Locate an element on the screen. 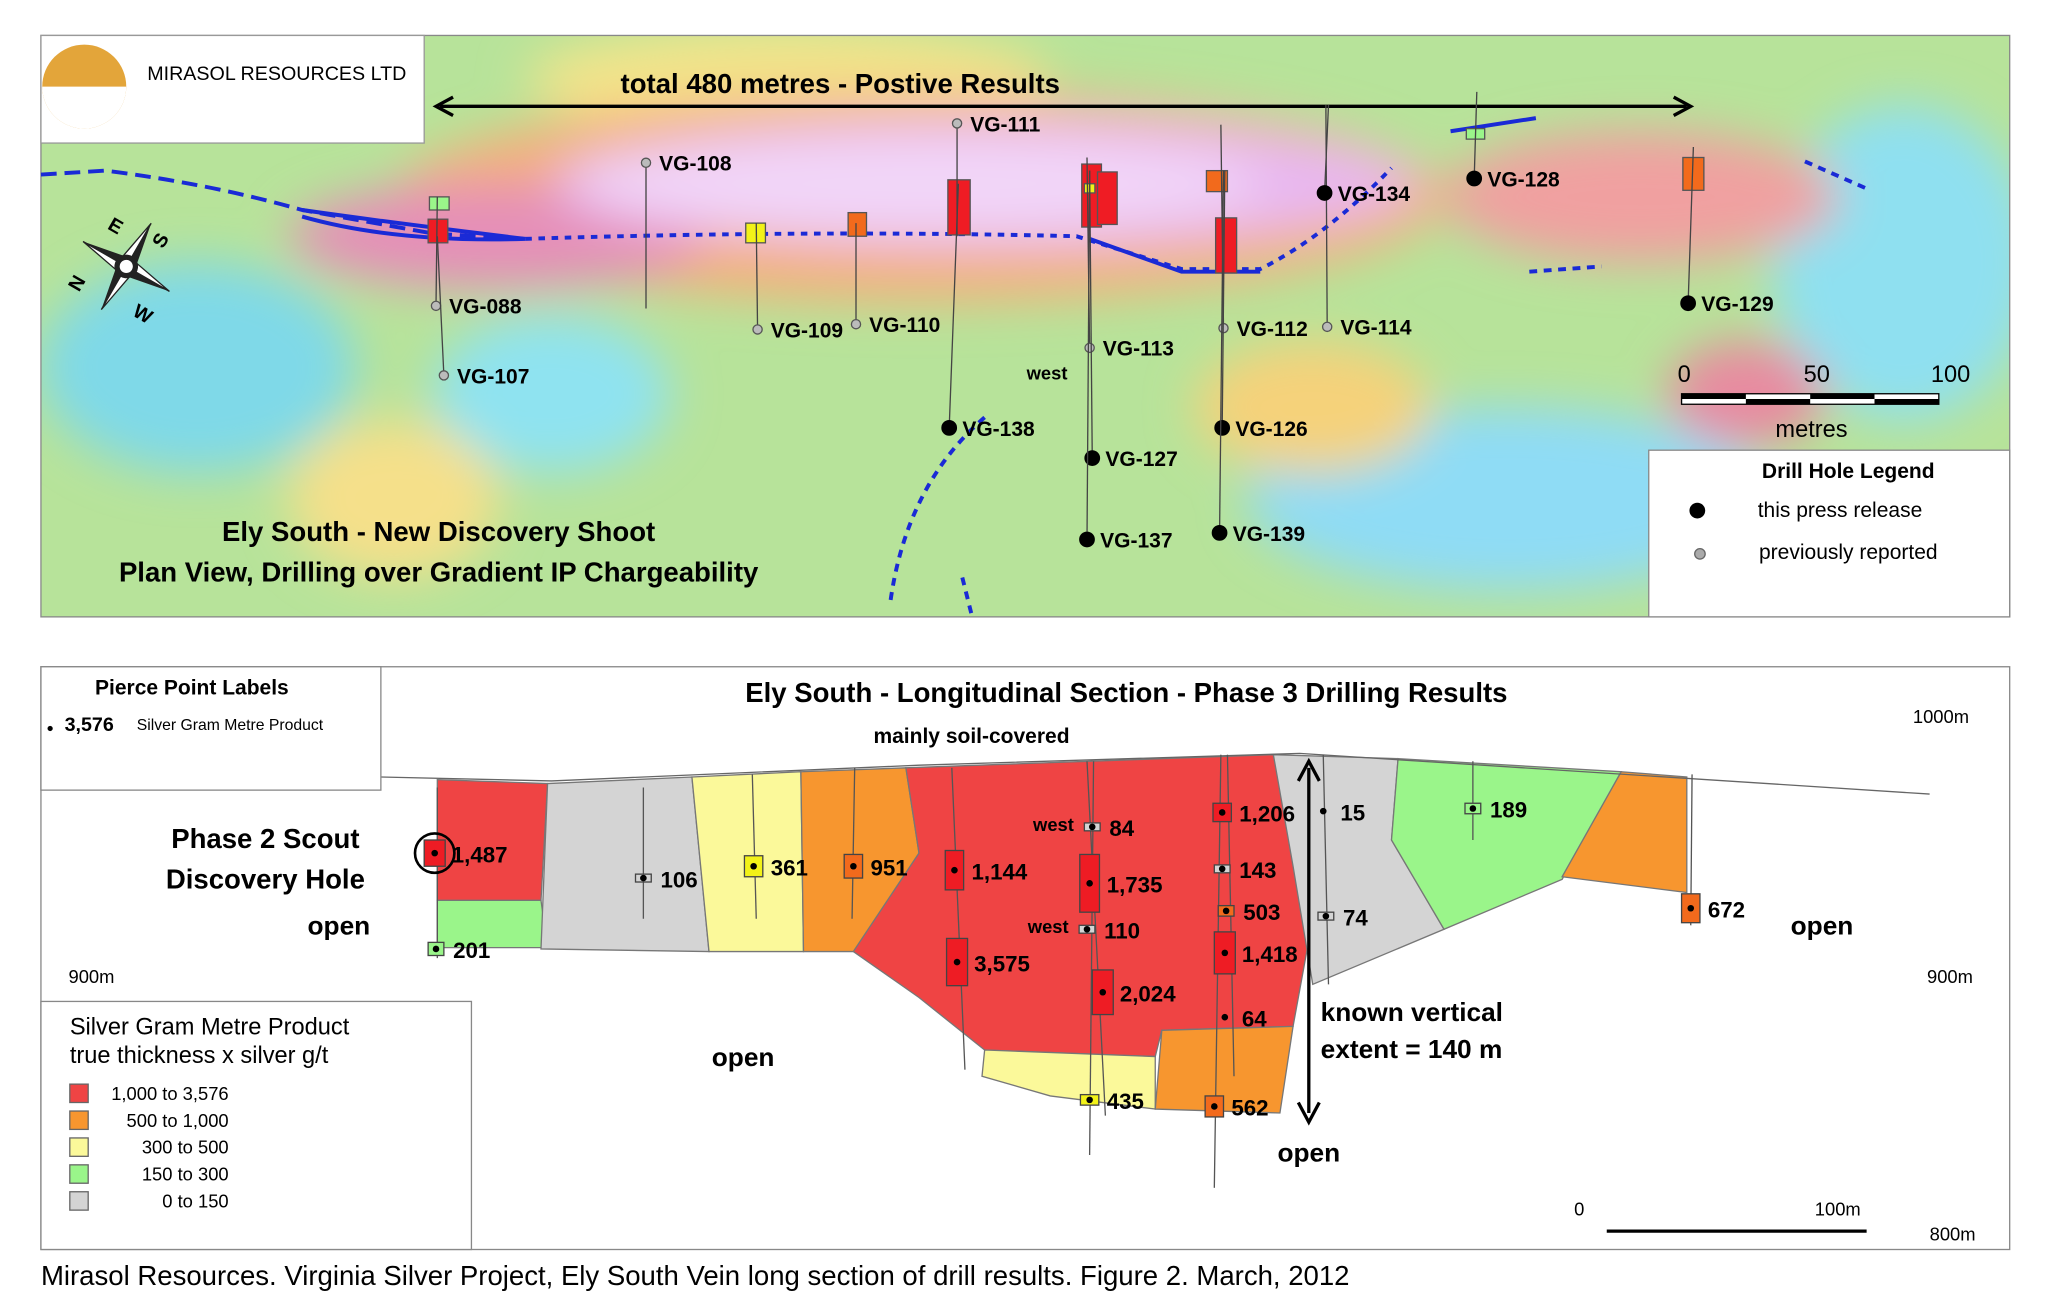  ground-surface is located at coordinates (1155, 773).